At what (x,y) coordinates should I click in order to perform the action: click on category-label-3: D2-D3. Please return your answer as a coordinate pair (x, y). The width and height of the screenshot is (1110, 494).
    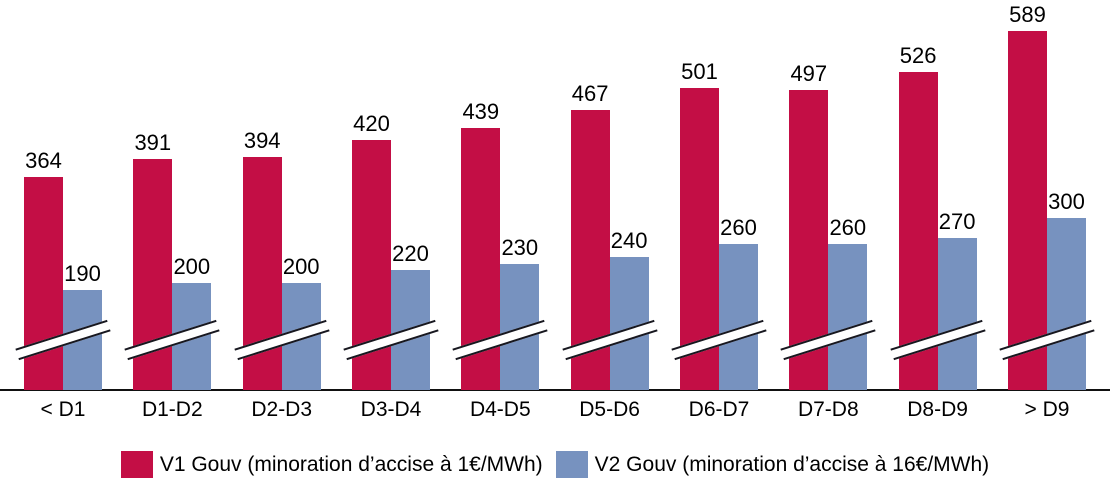
    Looking at the image, I should click on (282, 409).